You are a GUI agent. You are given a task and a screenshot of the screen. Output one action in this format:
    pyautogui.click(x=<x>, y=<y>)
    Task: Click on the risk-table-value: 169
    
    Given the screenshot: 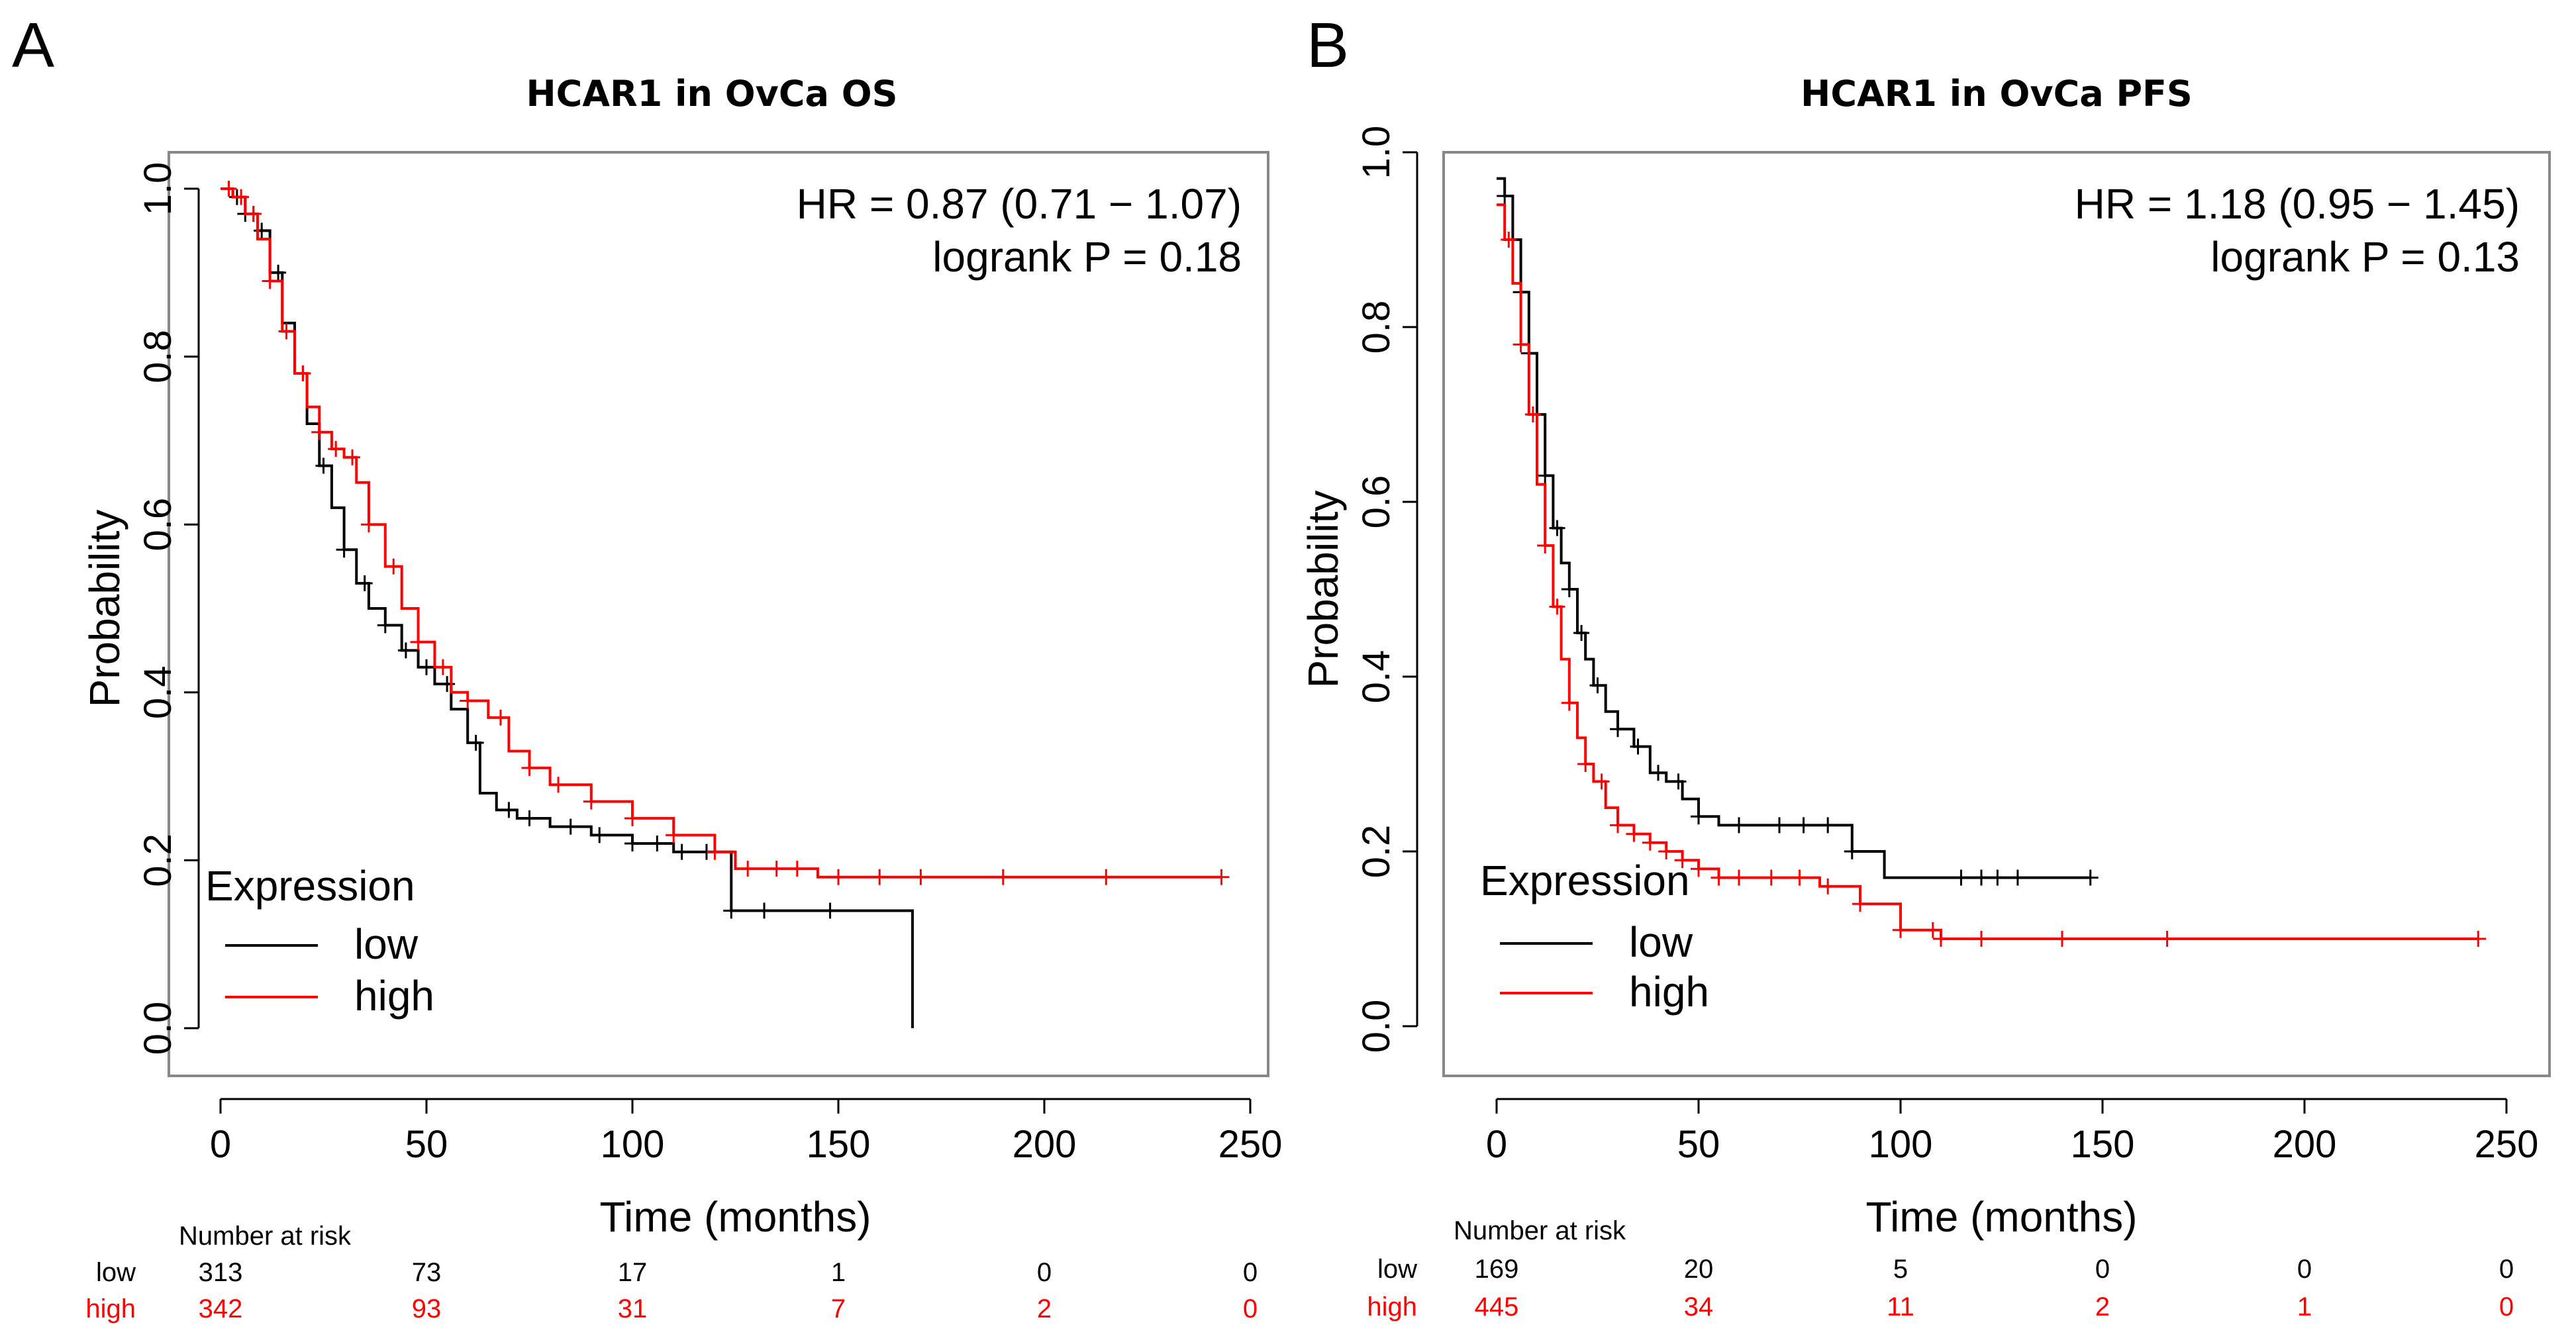 What is the action you would take?
    pyautogui.click(x=1497, y=1269)
    